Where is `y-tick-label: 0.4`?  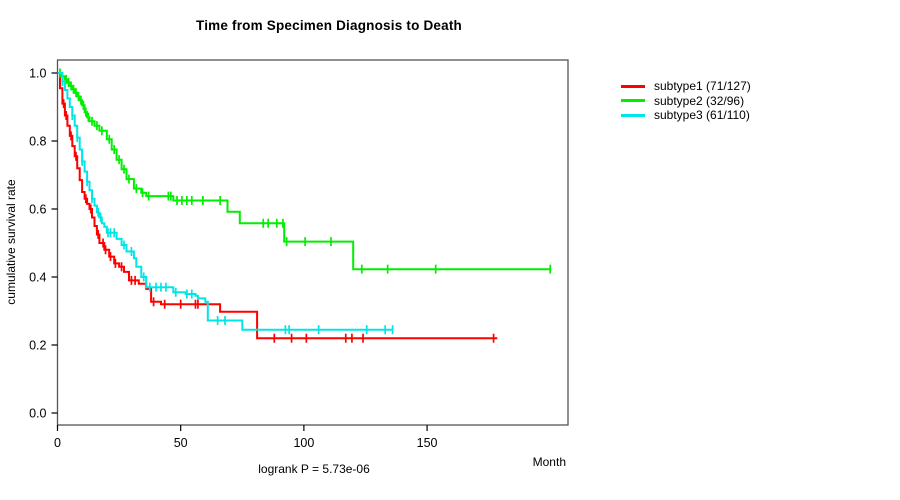
y-tick-label: 0.4 is located at coordinates (37, 277).